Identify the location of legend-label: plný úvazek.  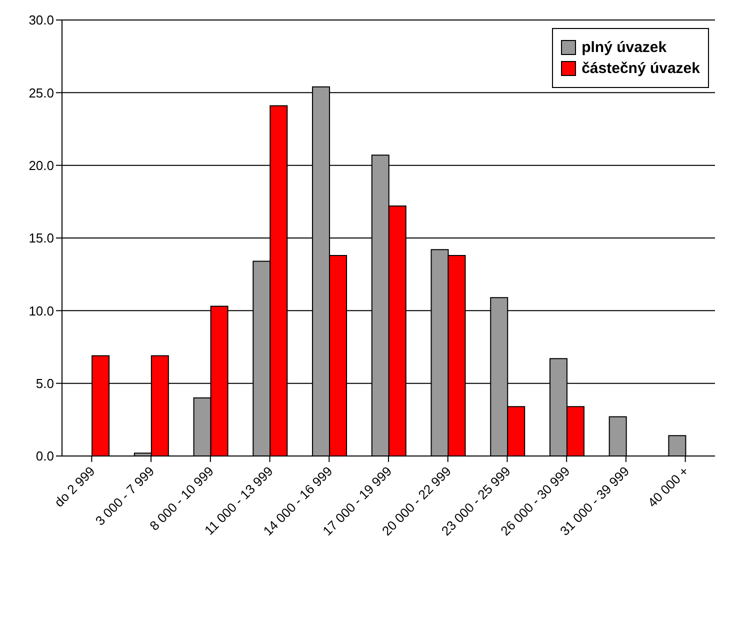
(624, 47).